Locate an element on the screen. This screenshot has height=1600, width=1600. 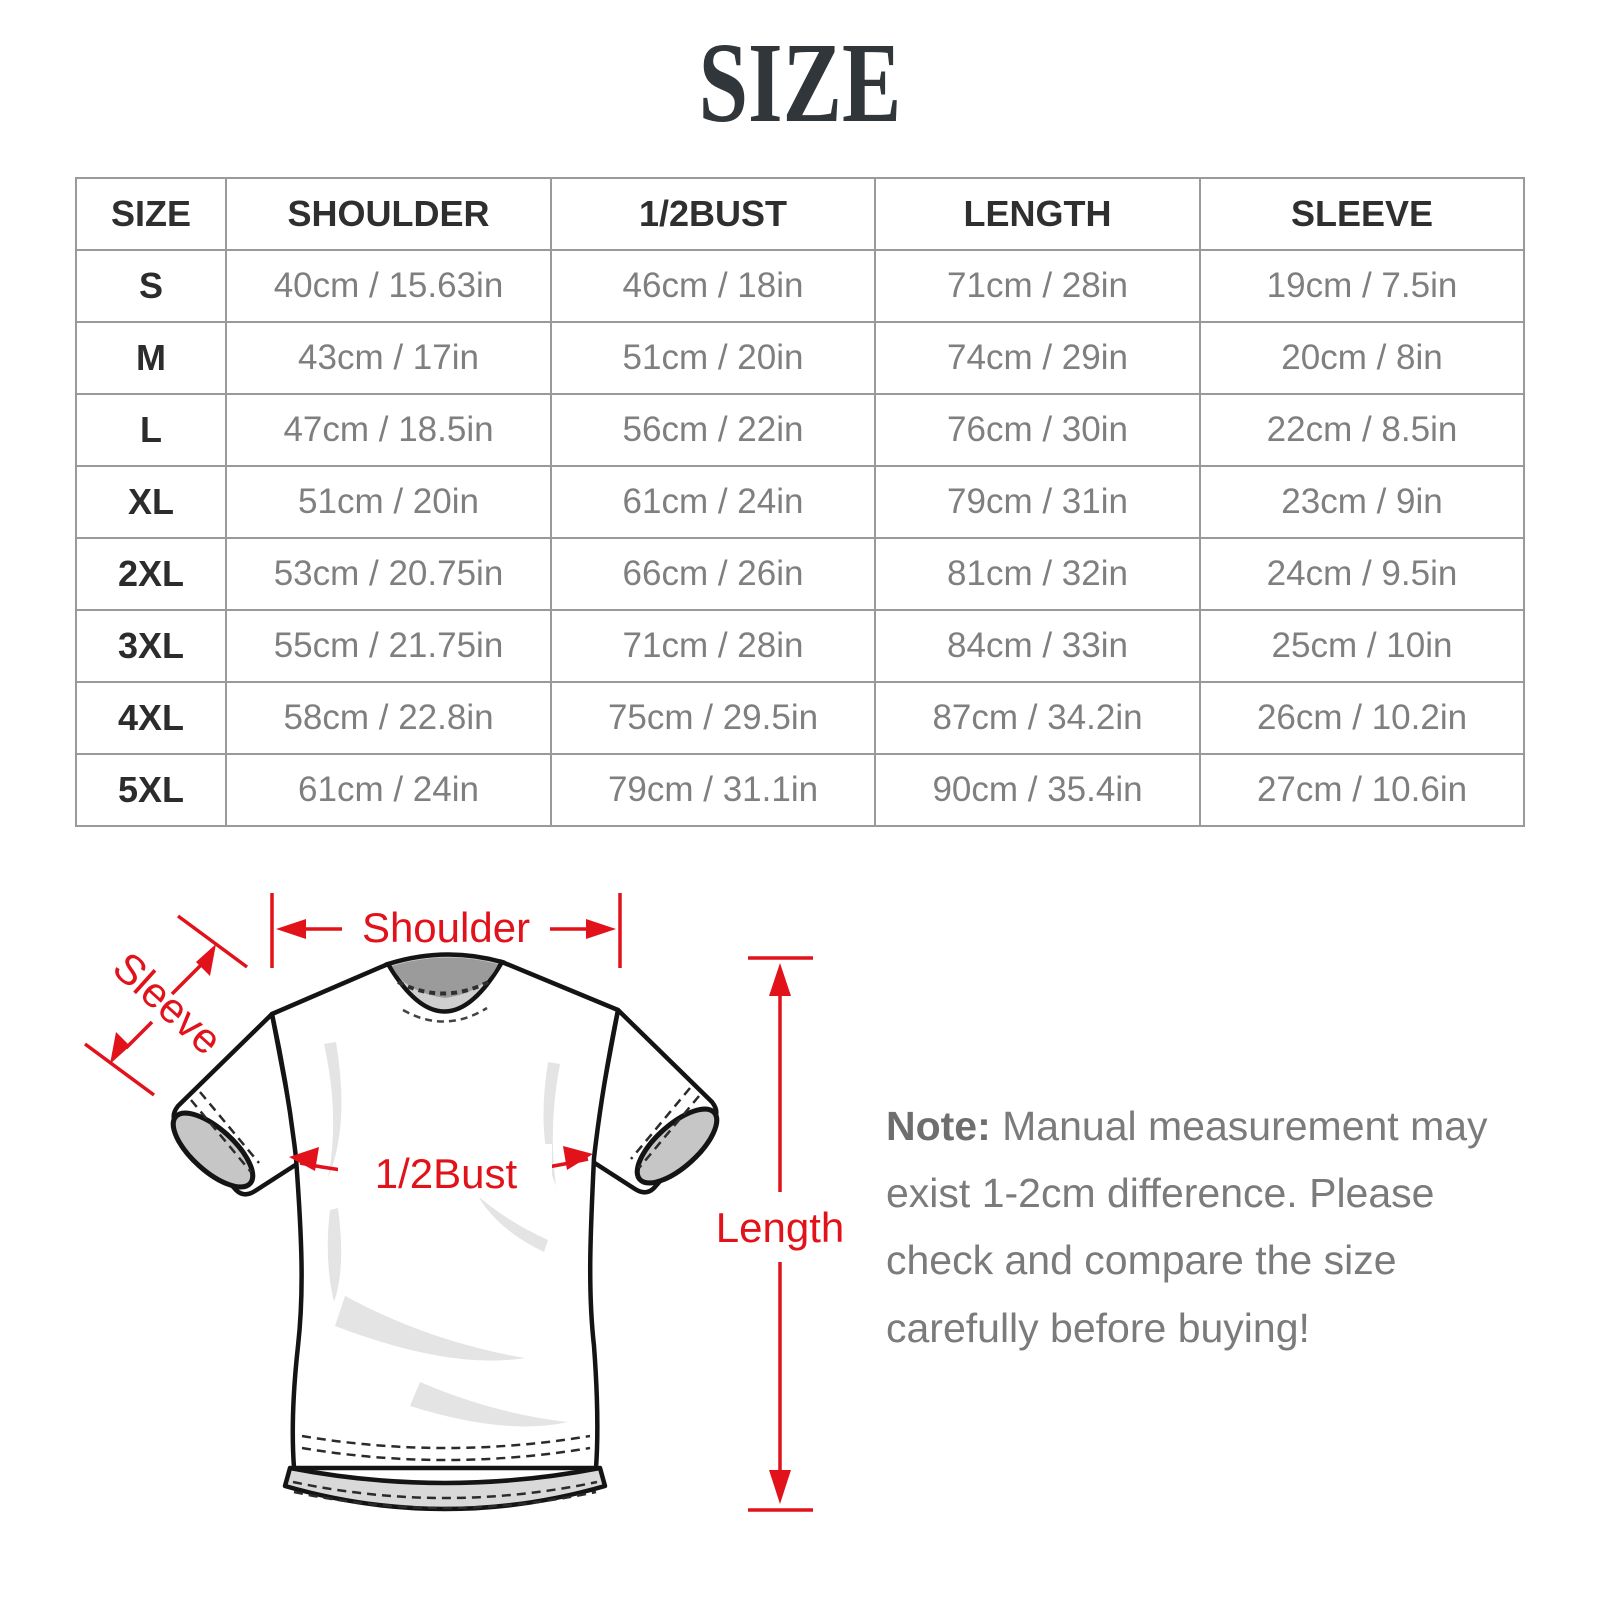
sleeve-cell: 20cm / 8in is located at coordinates (1362, 358).